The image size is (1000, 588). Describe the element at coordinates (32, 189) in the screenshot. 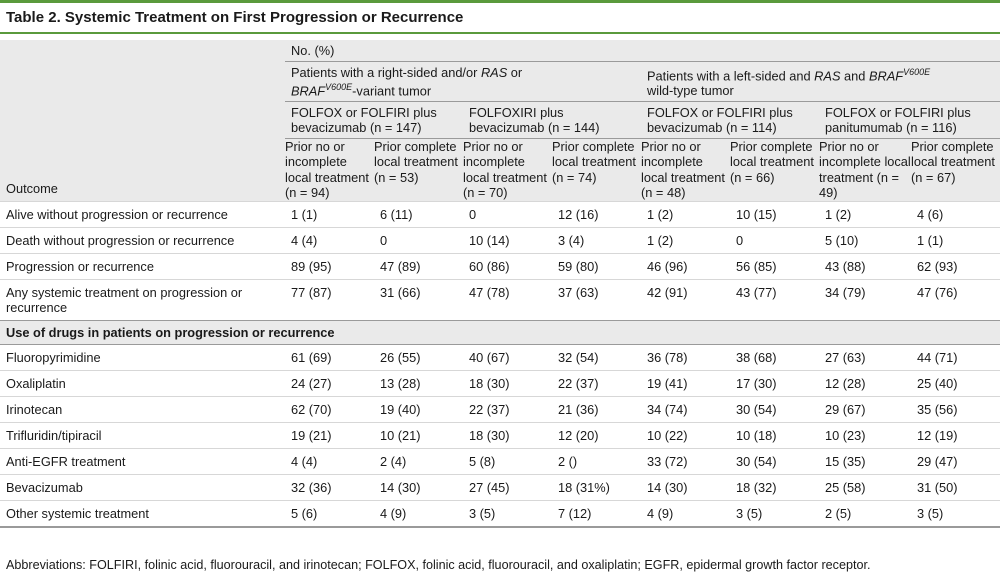

I see `outcome-header: Outcome` at that location.